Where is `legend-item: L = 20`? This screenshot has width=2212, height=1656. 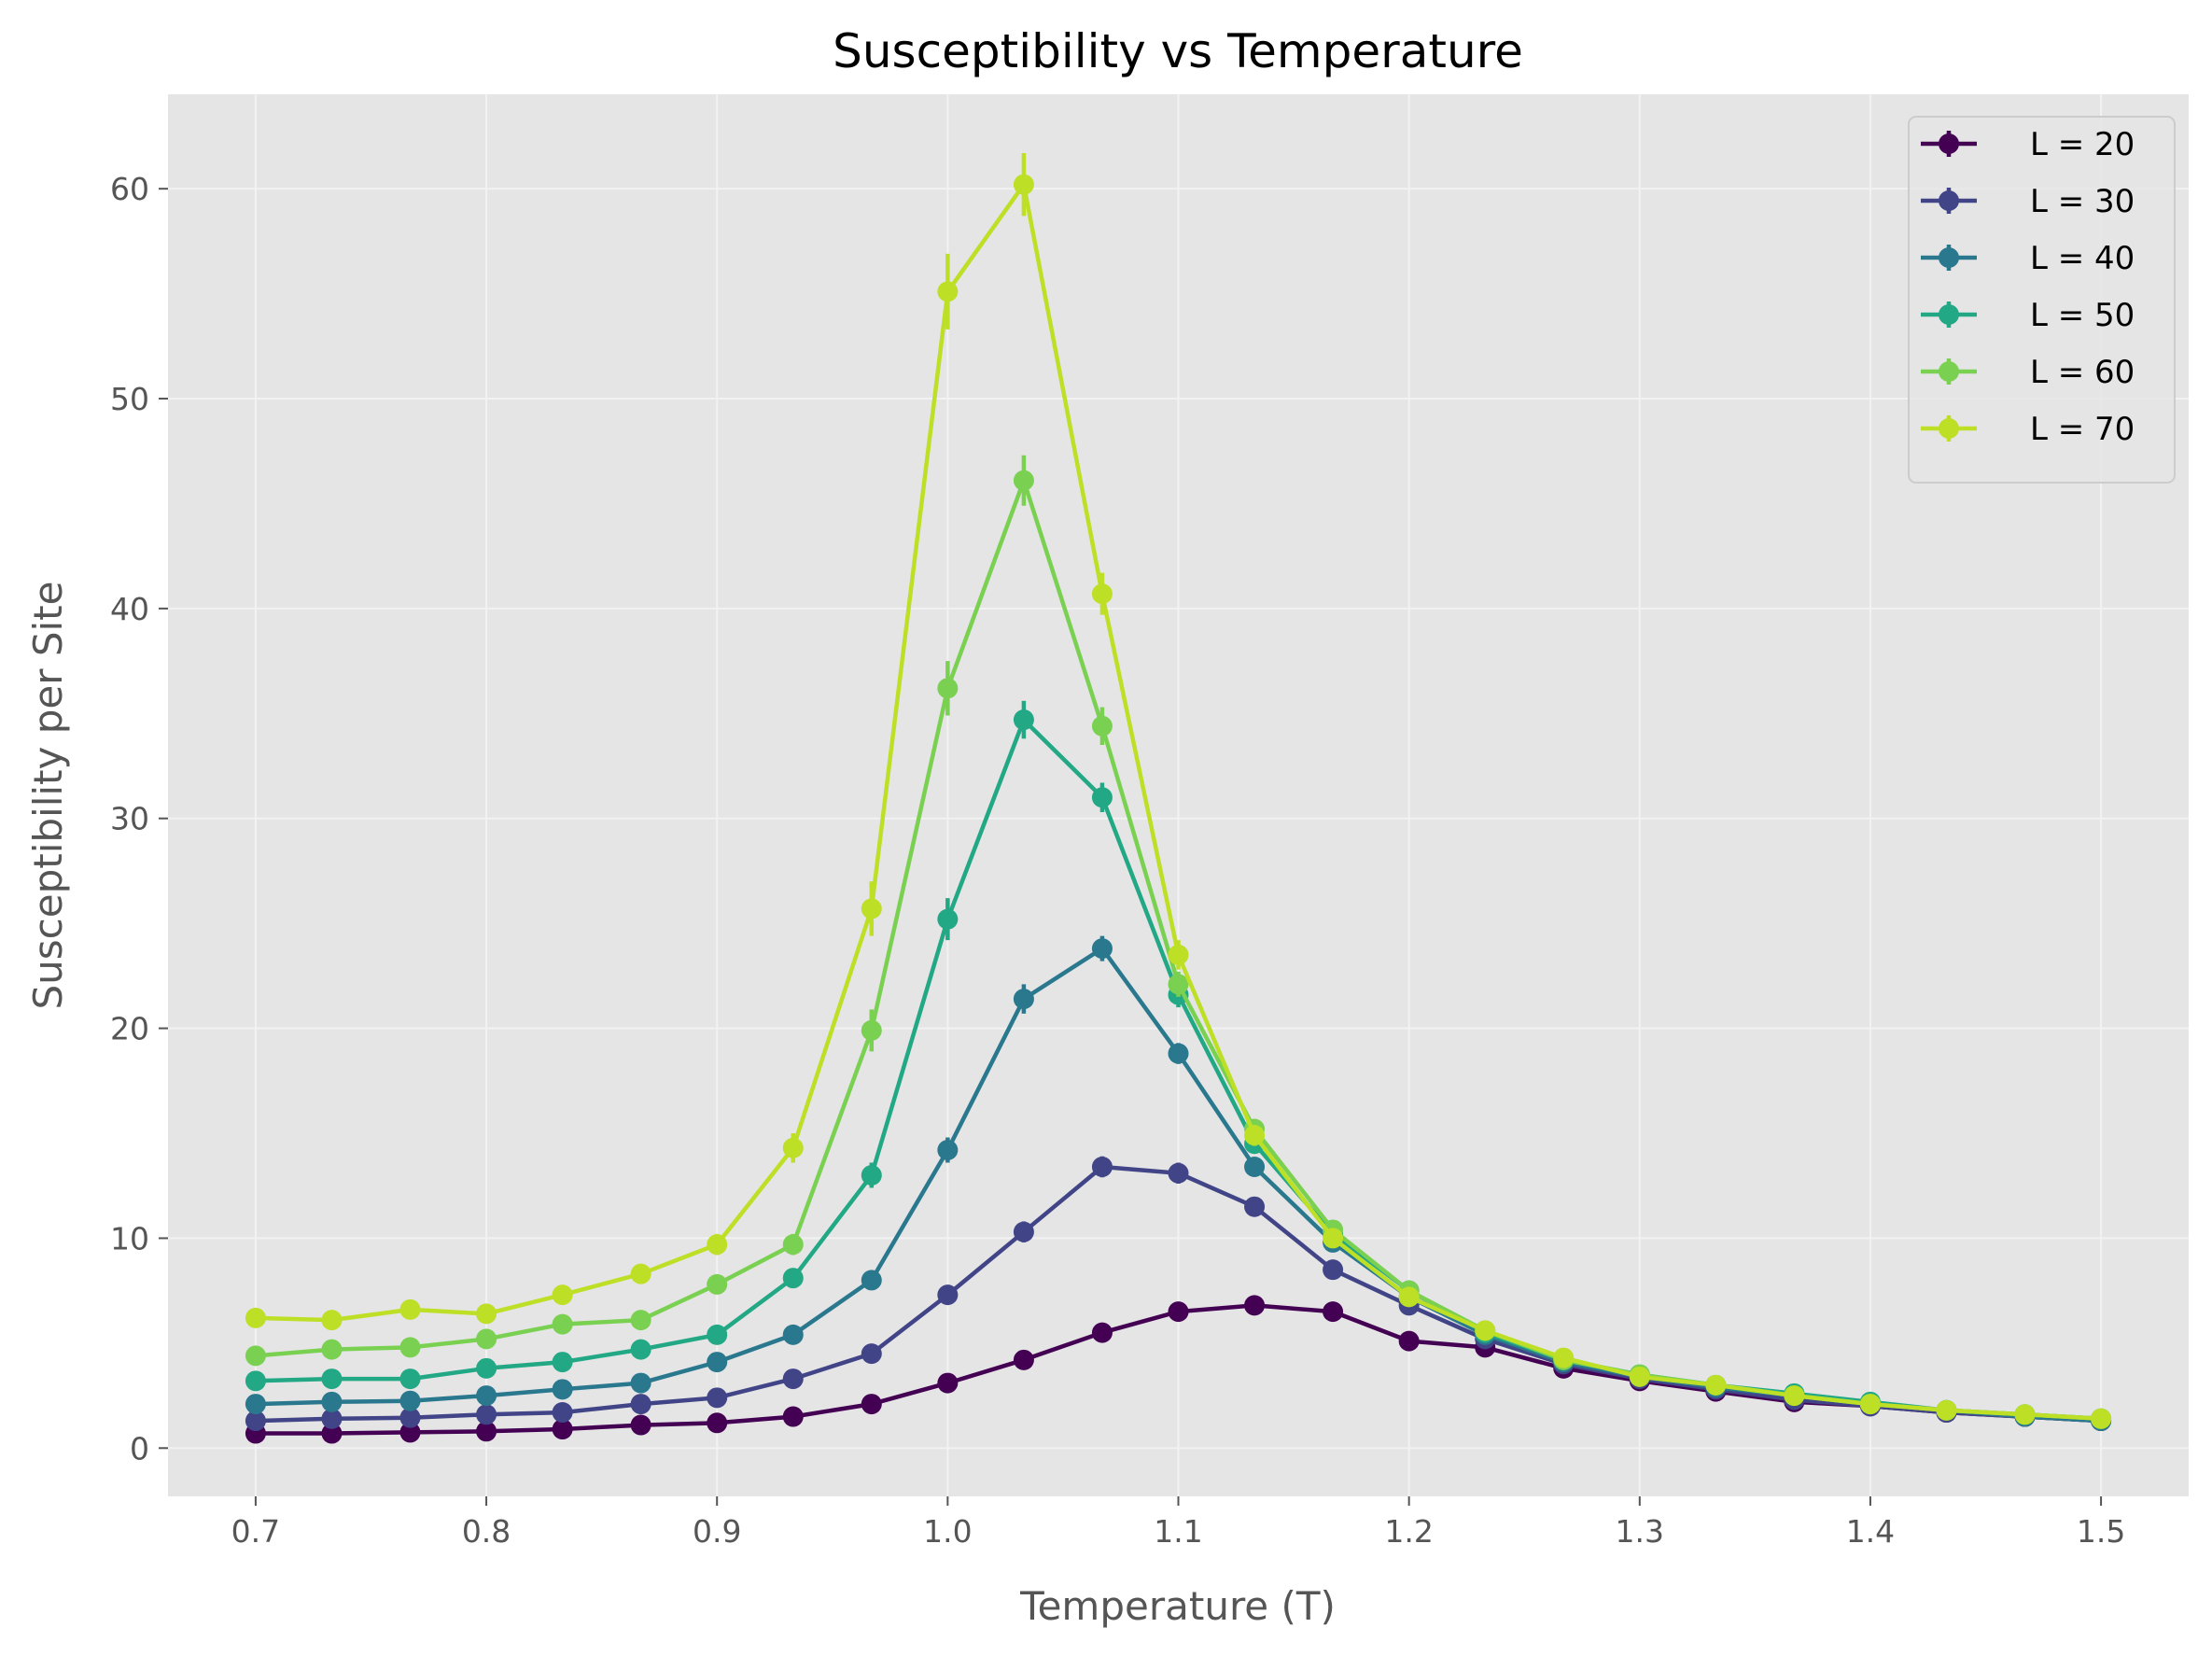
legend-item: L = 20 is located at coordinates (2028, 144).